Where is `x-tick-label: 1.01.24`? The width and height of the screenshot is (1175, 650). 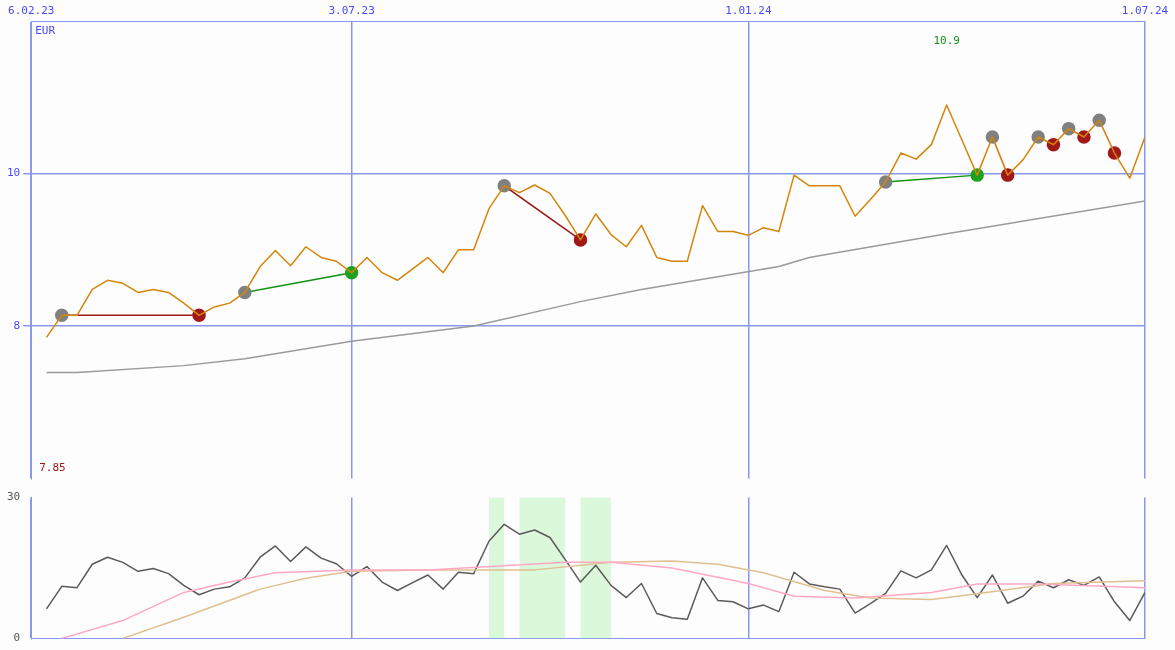
x-tick-label: 1.01.24 is located at coordinates (748, 11).